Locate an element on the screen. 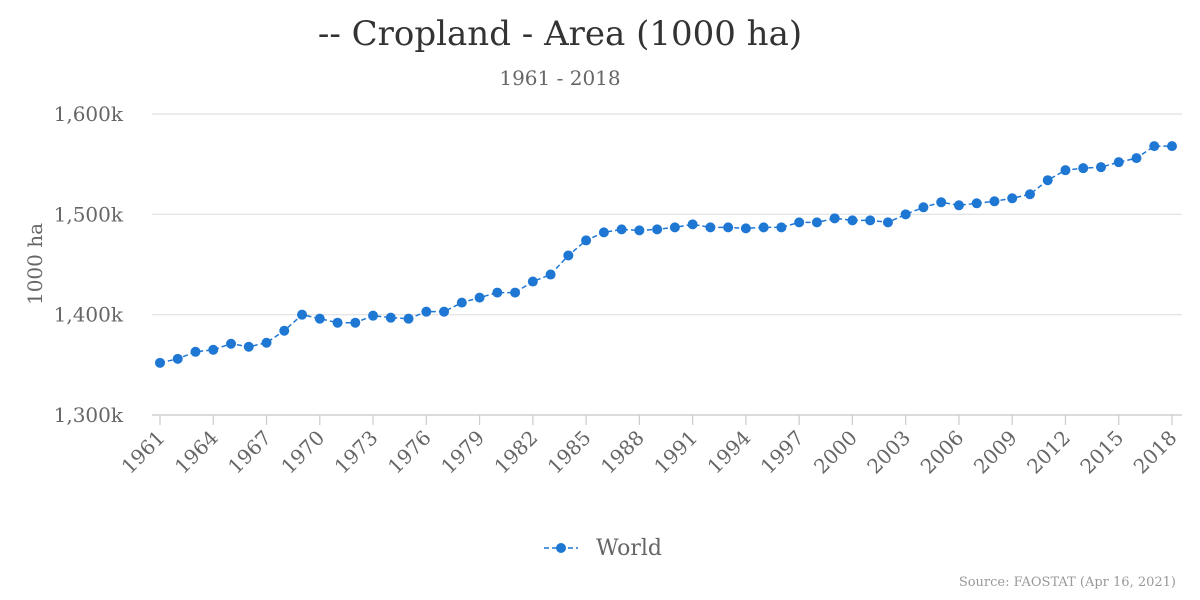 The height and width of the screenshot is (600, 1200). chart-title: -- Cropland - Area (1000 ha) is located at coordinates (560, 34).